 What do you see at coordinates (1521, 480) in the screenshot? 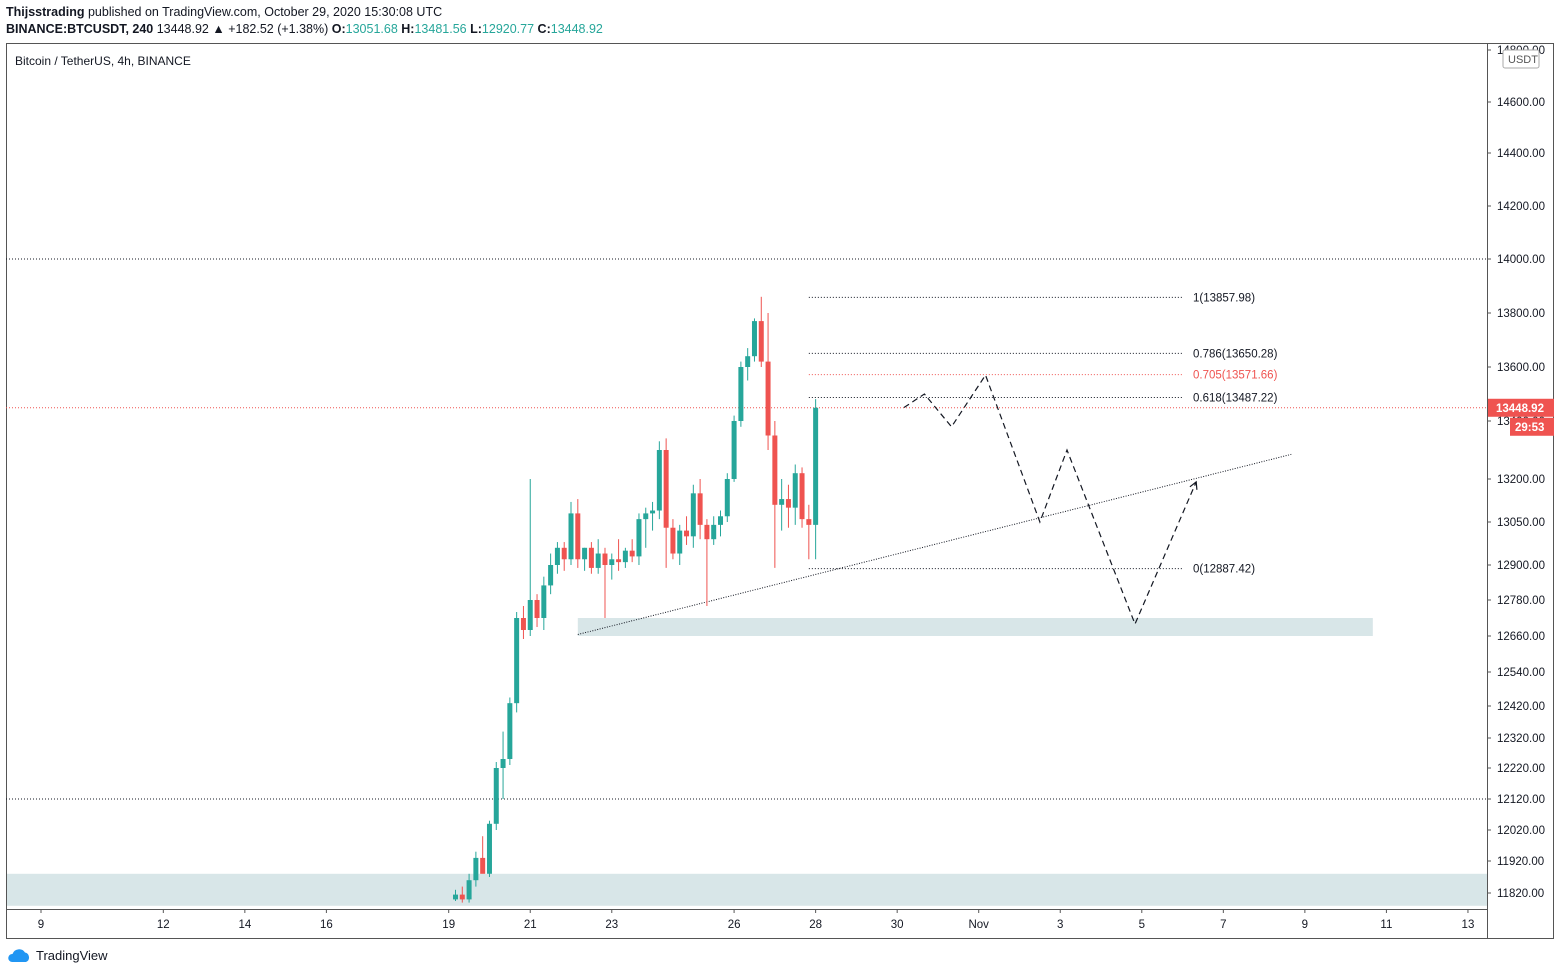
I see `y-tick-label: 13200.00` at bounding box center [1521, 480].